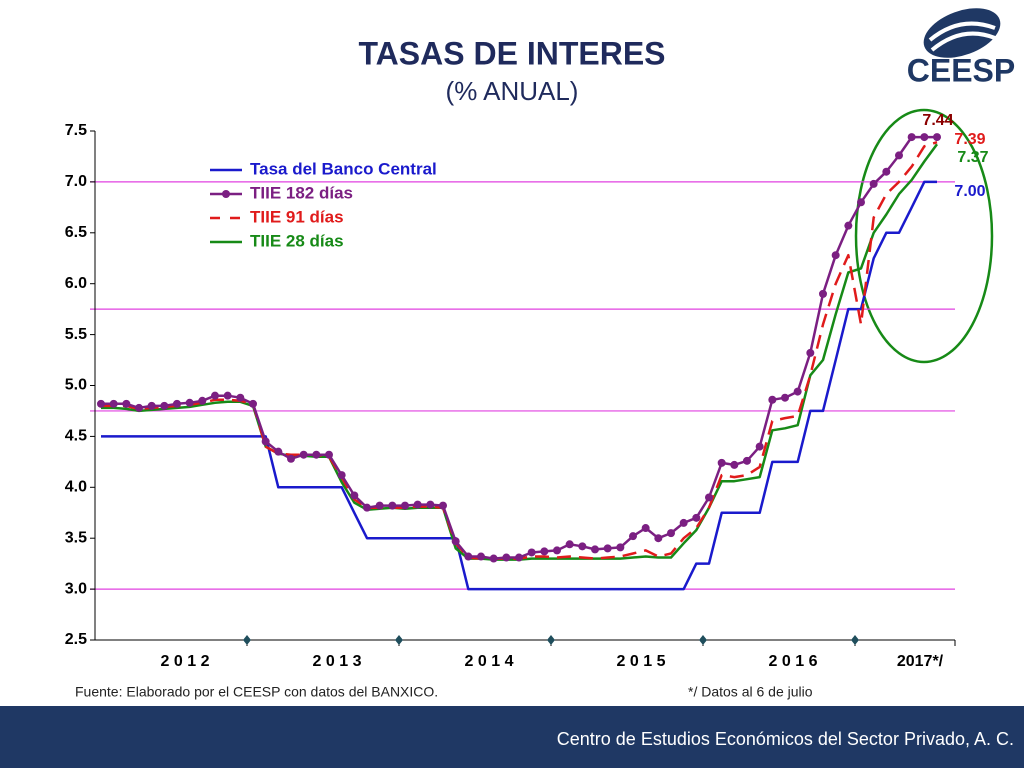  What do you see at coordinates (793, 661) in the screenshot?
I see `x-group-label: 2 0 1 6` at bounding box center [793, 661].